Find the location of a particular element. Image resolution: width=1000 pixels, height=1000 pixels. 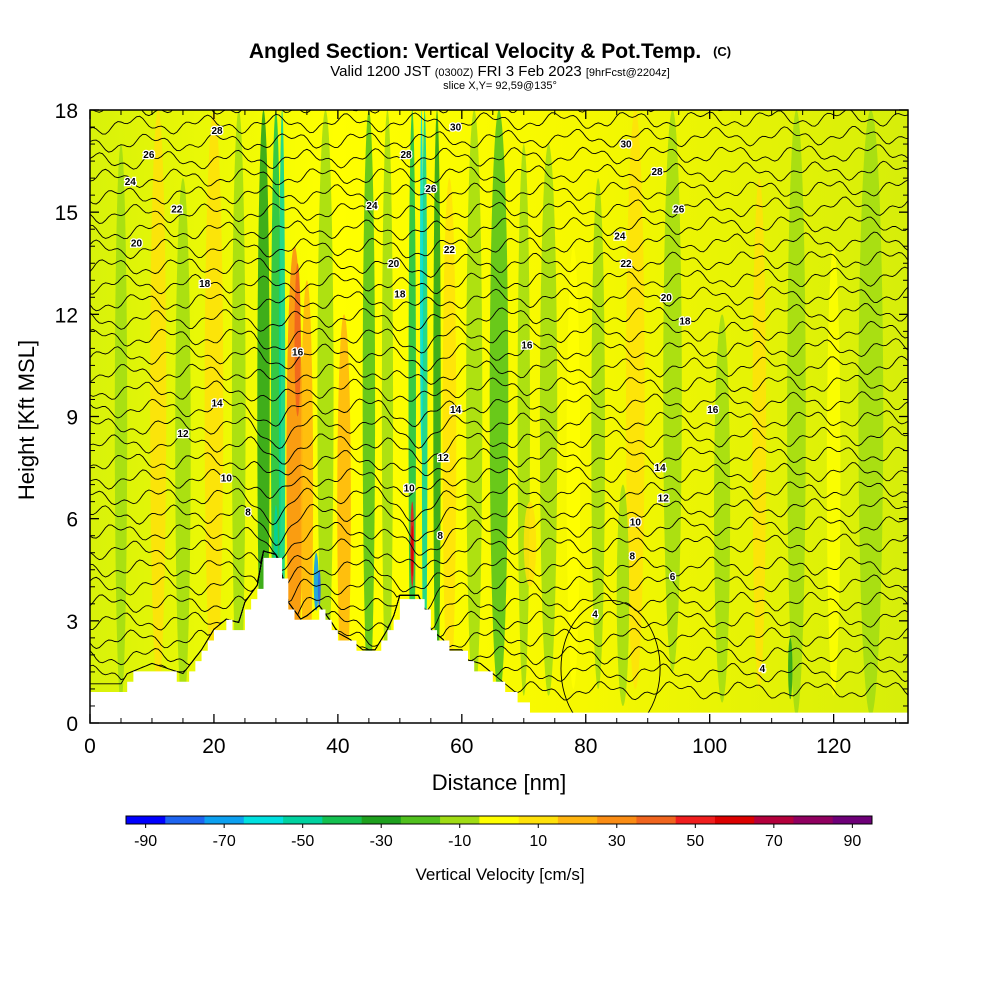

contour-label: 14 is located at coordinates (661, 468).